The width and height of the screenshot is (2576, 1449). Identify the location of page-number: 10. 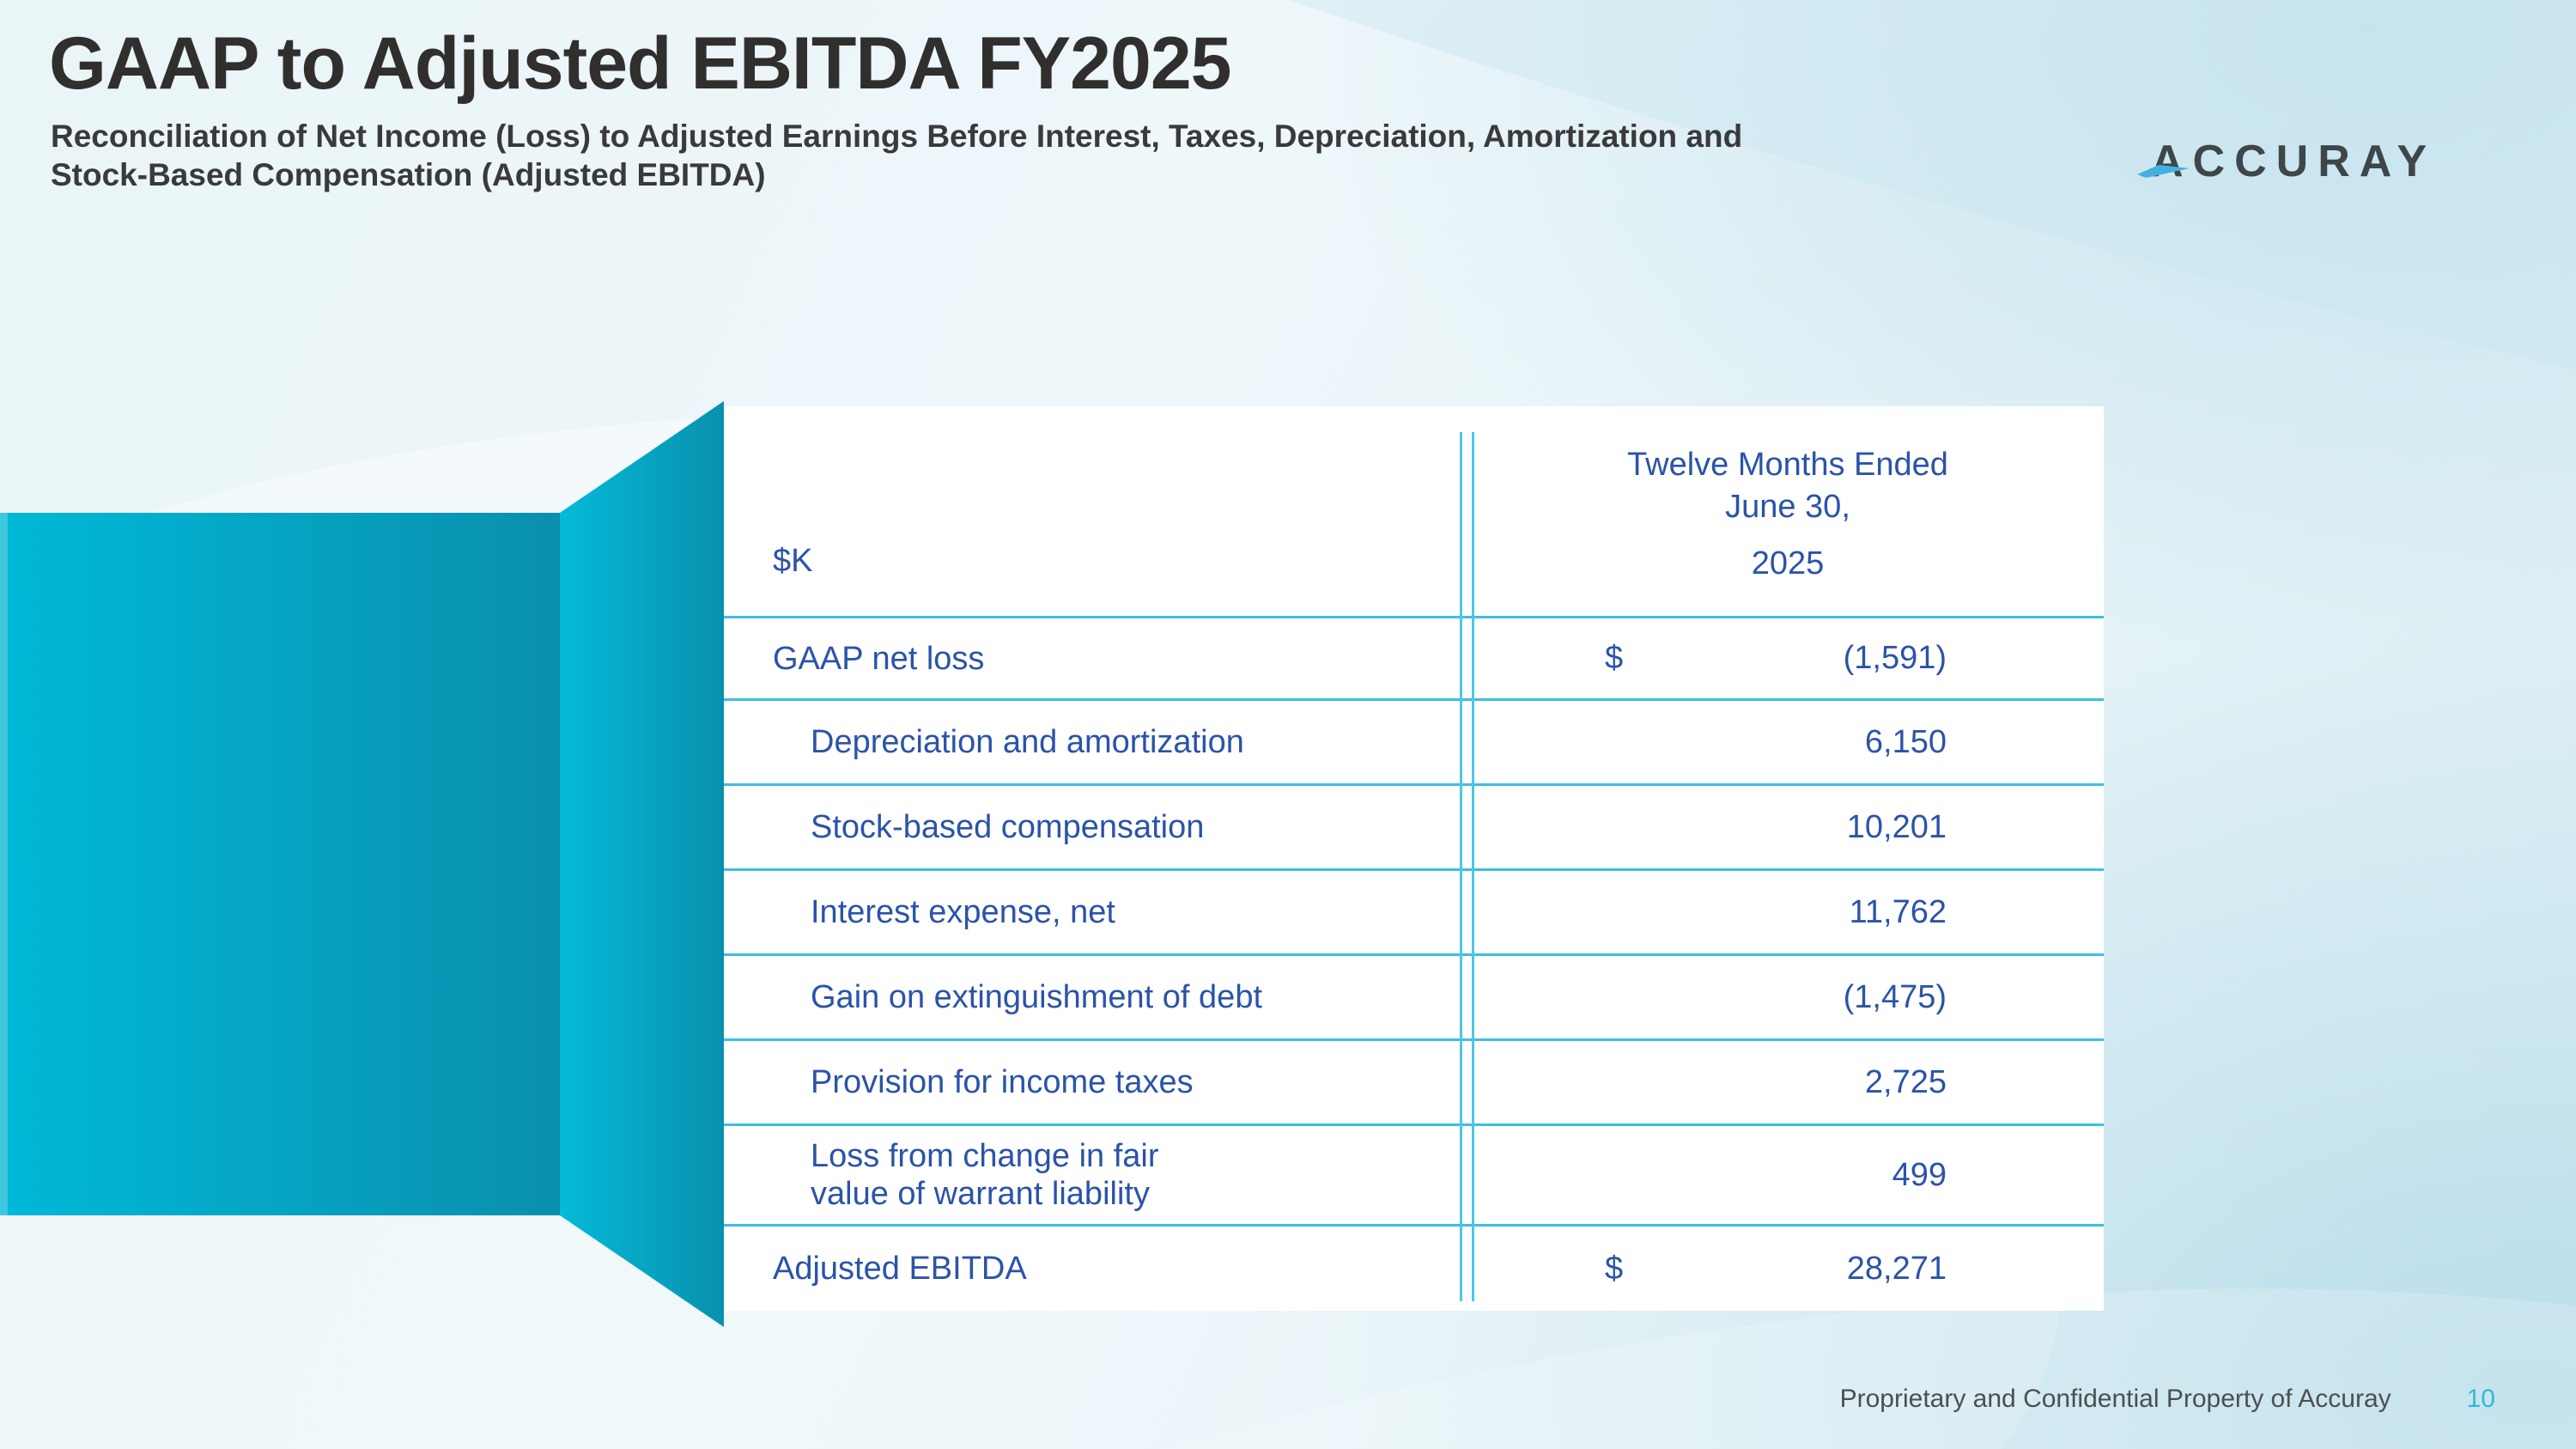
(2480, 1399).